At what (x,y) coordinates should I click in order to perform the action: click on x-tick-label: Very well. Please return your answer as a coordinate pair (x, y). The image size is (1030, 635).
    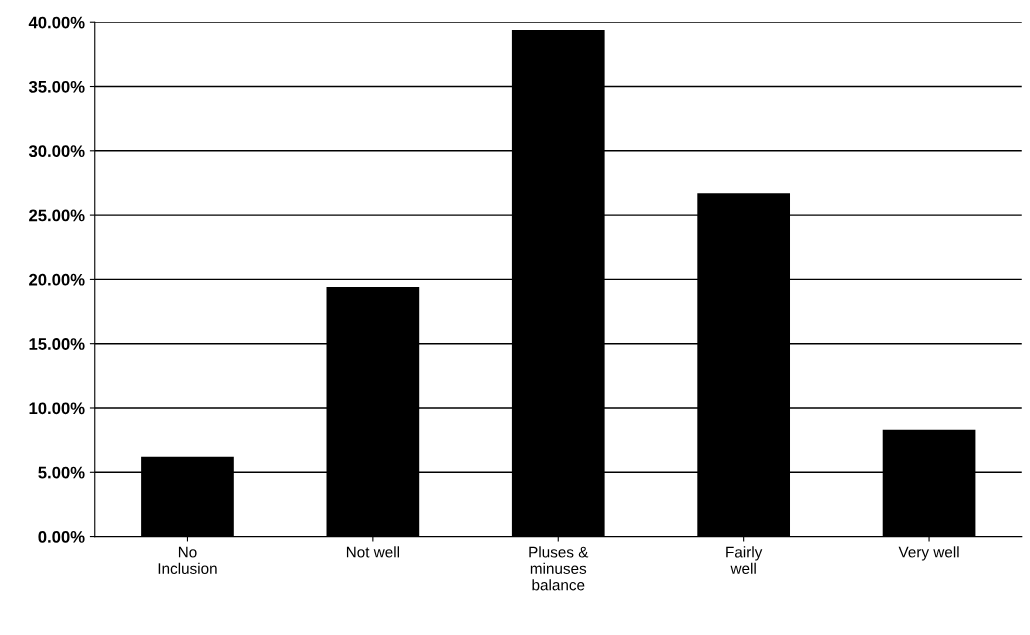
    Looking at the image, I should click on (928, 553).